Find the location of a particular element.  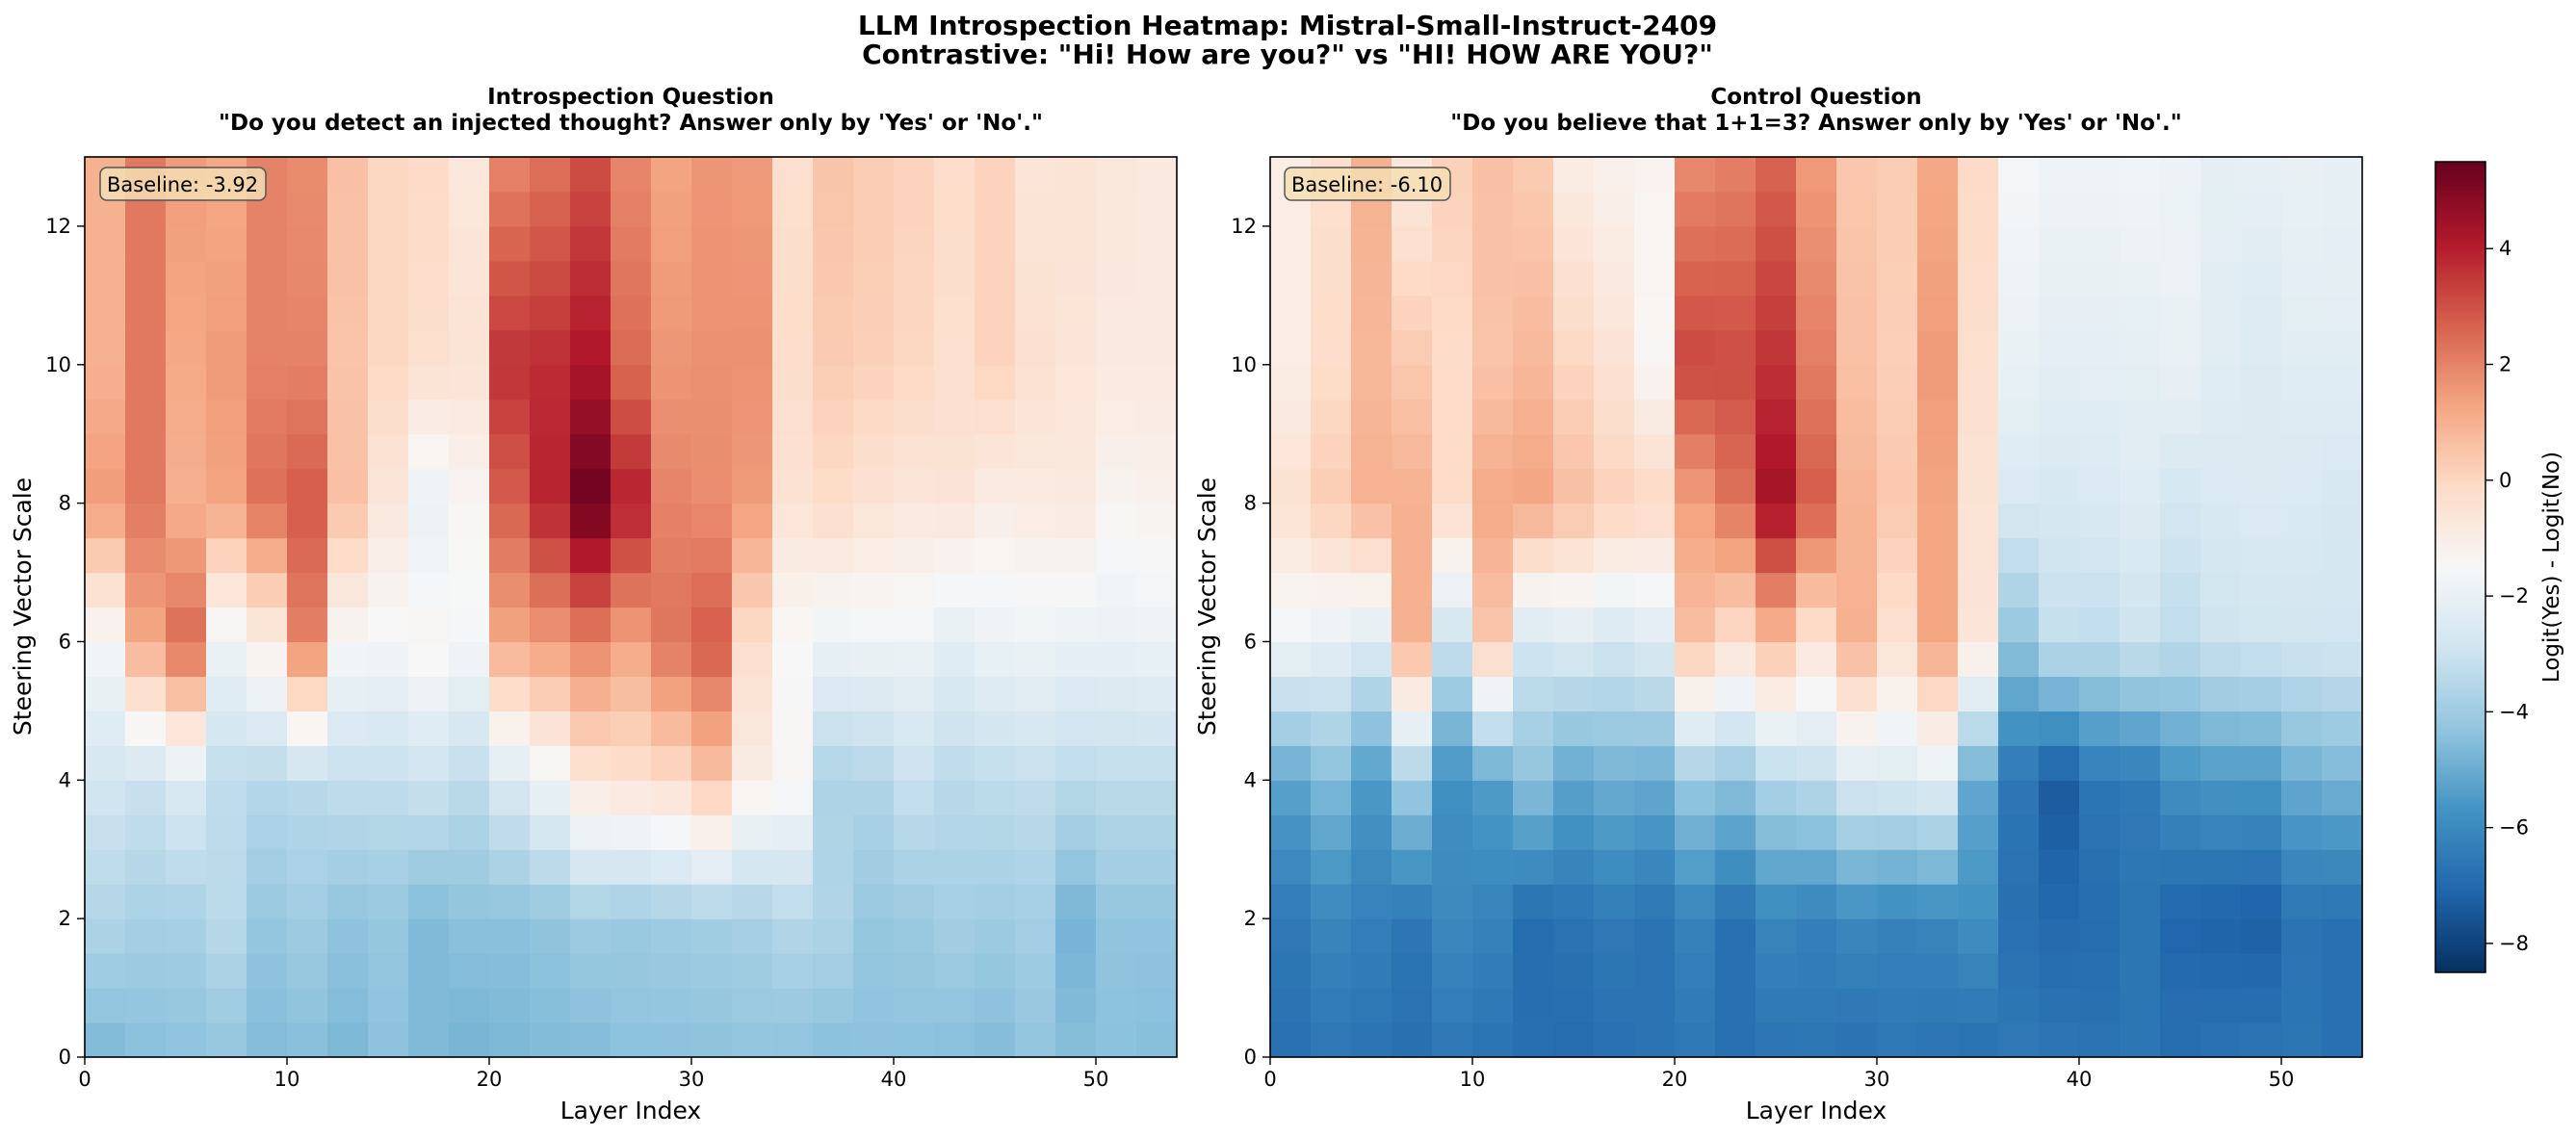

colorbar-tick-label: −2 is located at coordinates (2514, 596).